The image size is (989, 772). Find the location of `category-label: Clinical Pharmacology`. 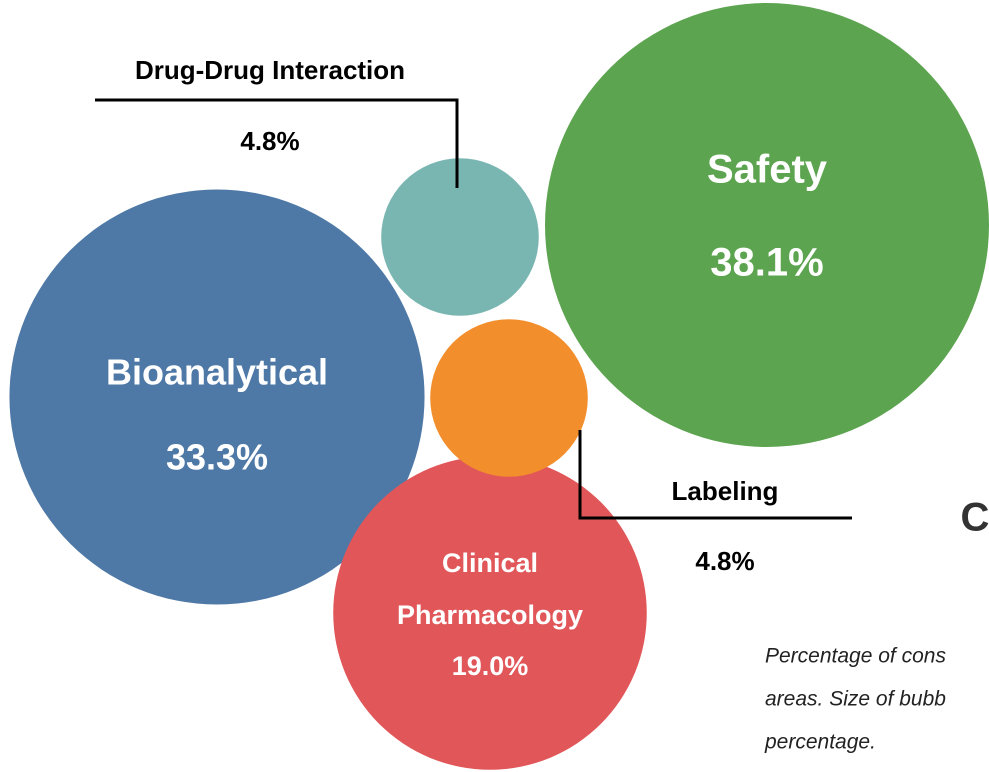

category-label: Clinical Pharmacology is located at coordinates (490, 589).